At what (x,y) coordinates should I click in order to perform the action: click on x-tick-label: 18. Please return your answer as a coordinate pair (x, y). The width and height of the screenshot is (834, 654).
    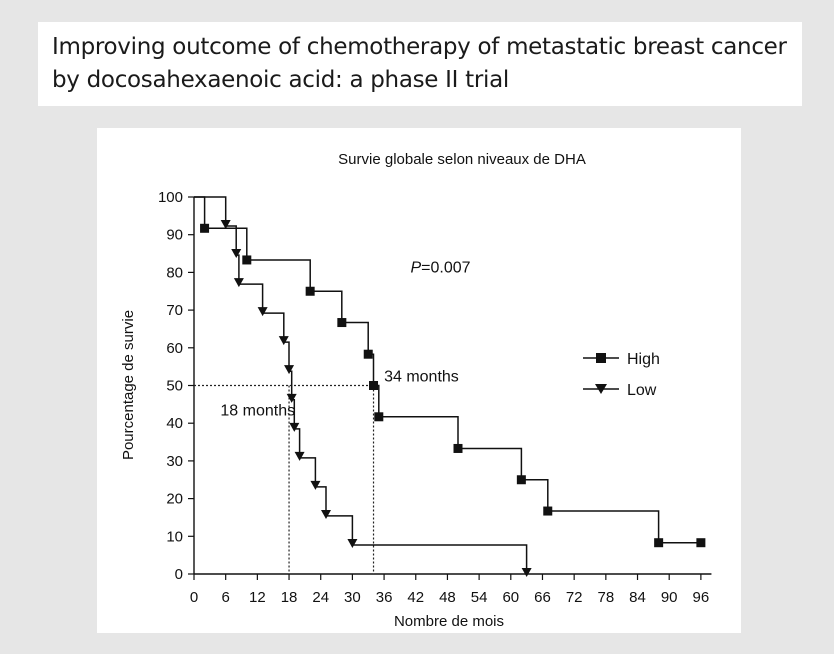
    Looking at the image, I should click on (289, 597).